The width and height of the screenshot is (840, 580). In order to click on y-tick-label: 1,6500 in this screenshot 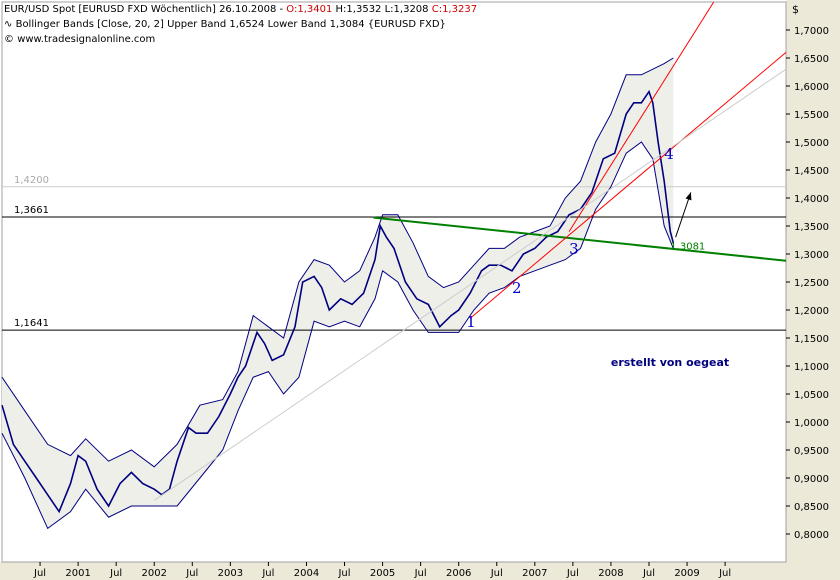, I will do `click(811, 59)`.